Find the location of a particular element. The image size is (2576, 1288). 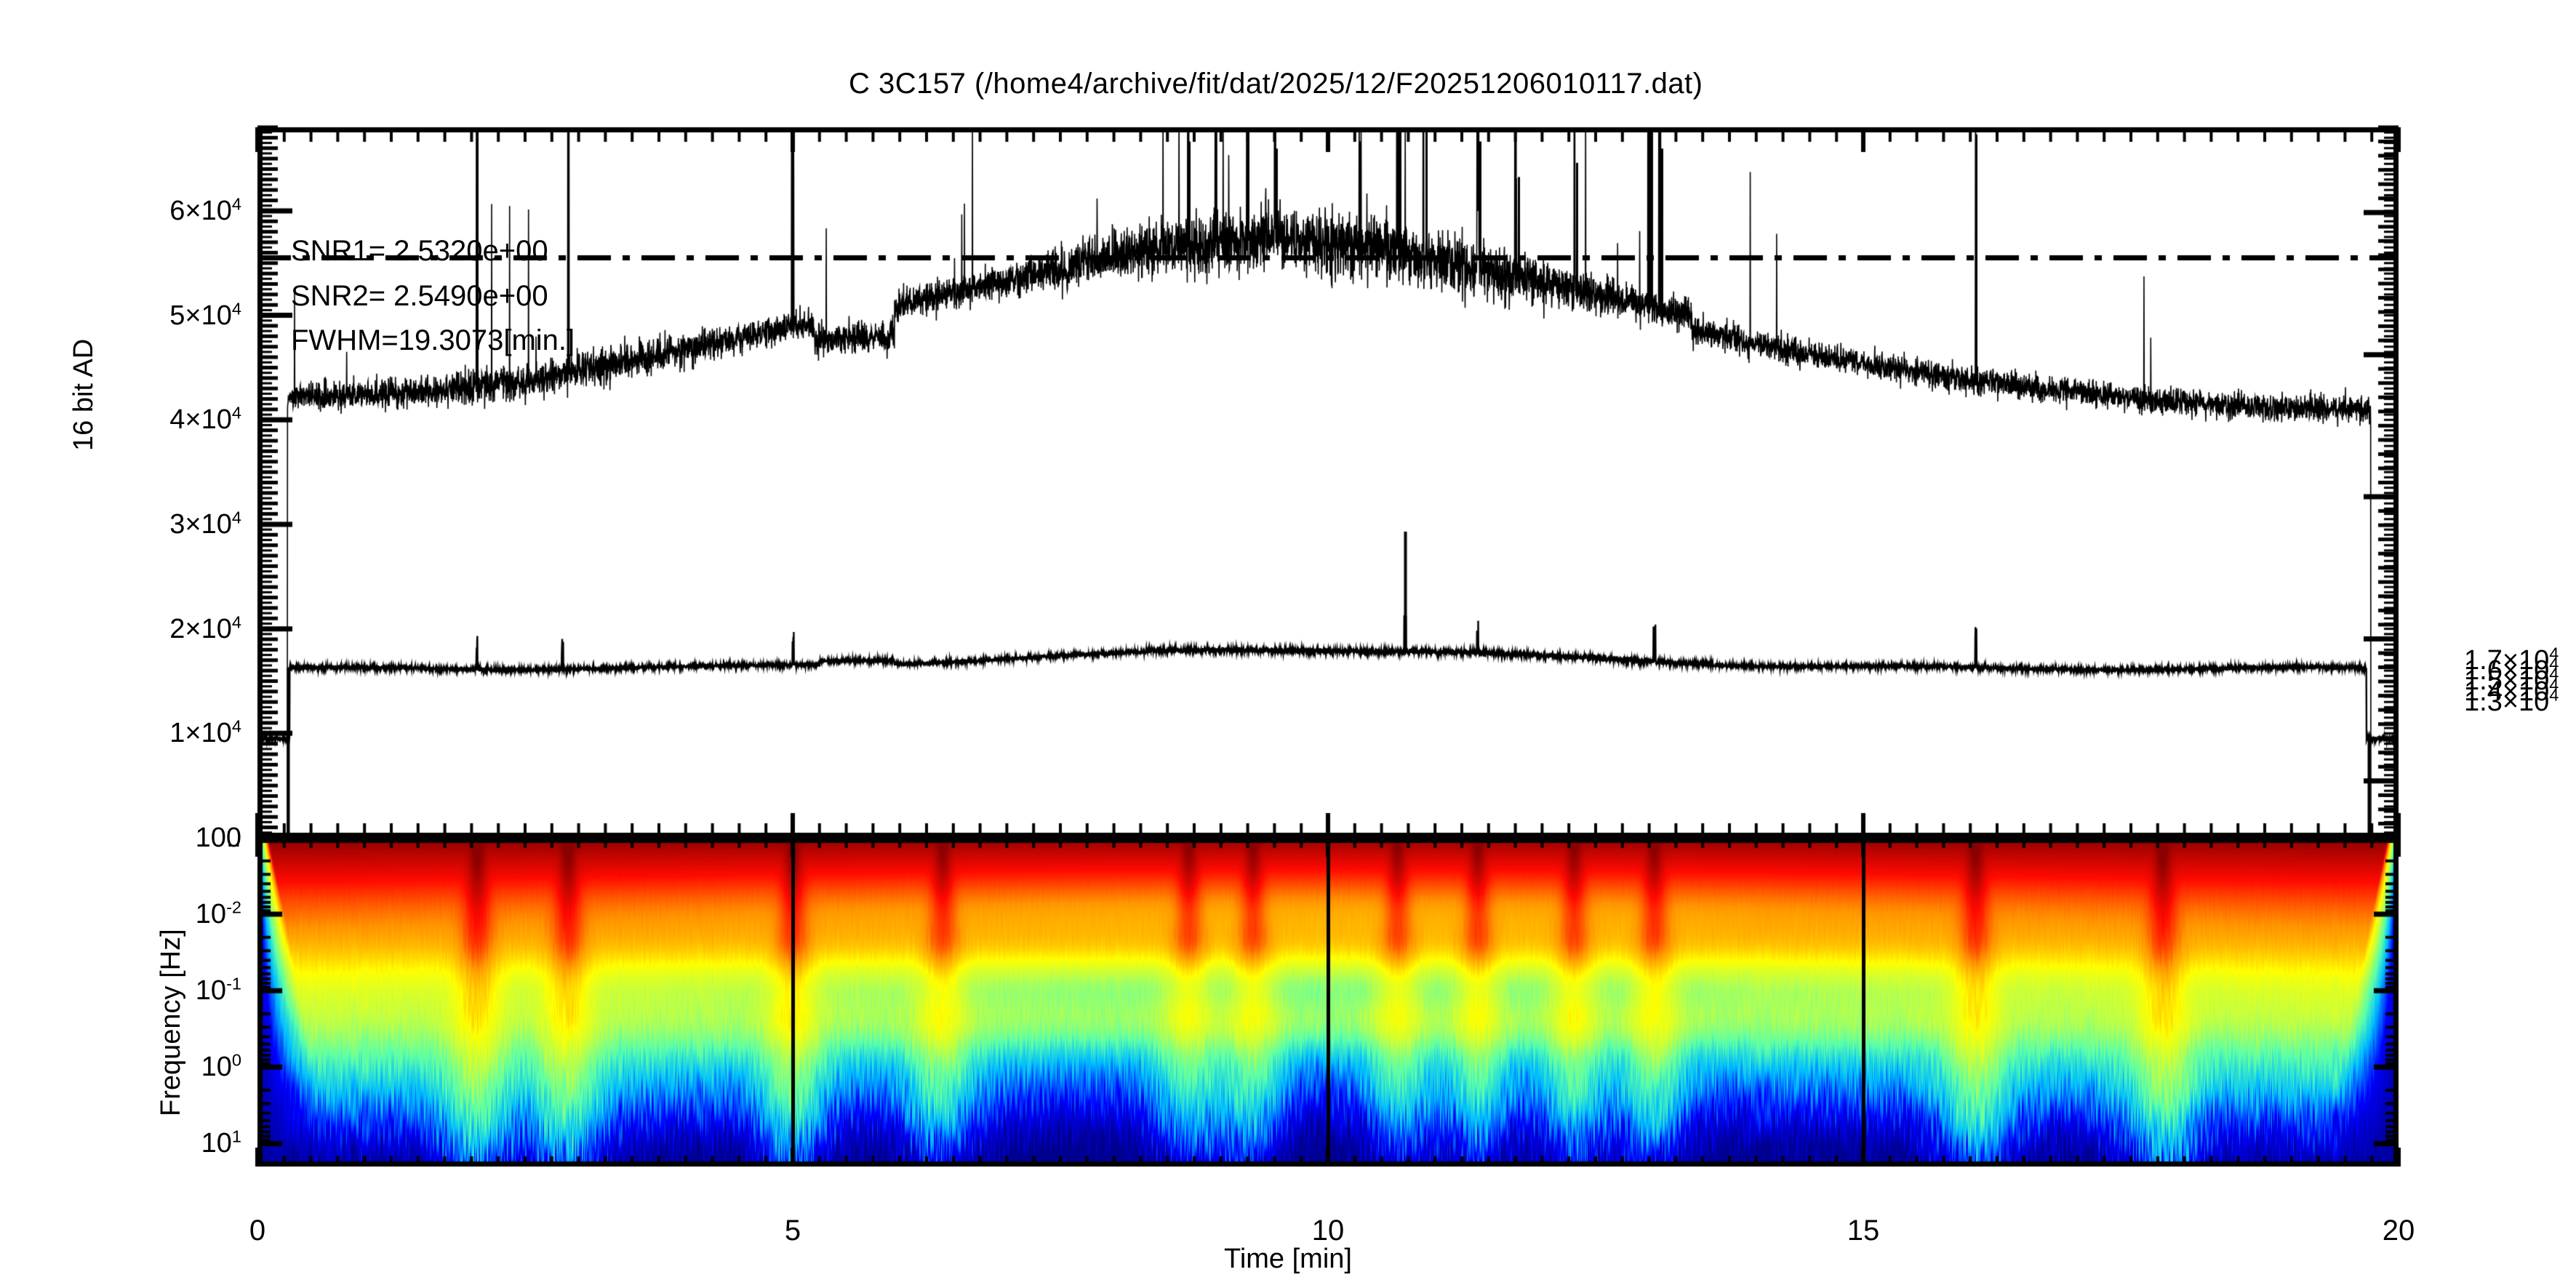

axis-tick-label: 10⁻² is located at coordinates (218, 913).